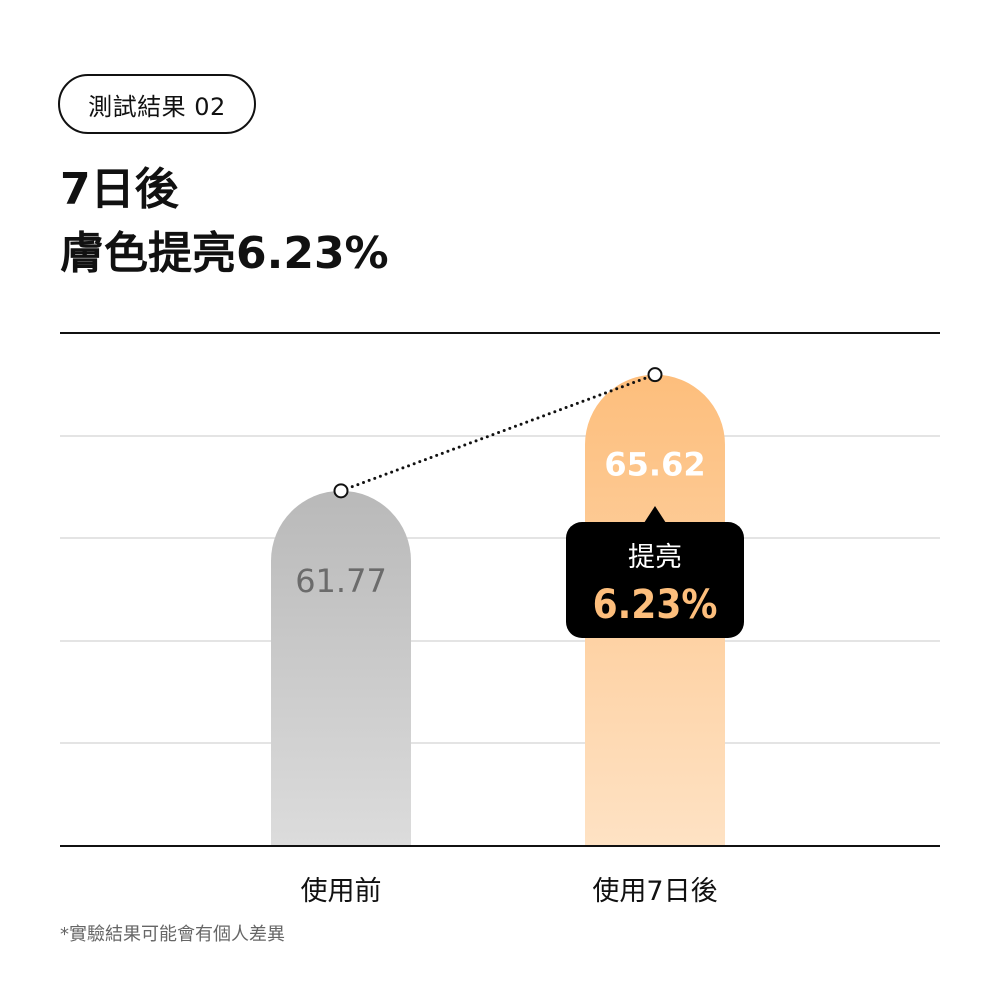 The height and width of the screenshot is (1000, 1000). I want to click on improvement-callout: 提亮 6.23%, so click(655, 572).